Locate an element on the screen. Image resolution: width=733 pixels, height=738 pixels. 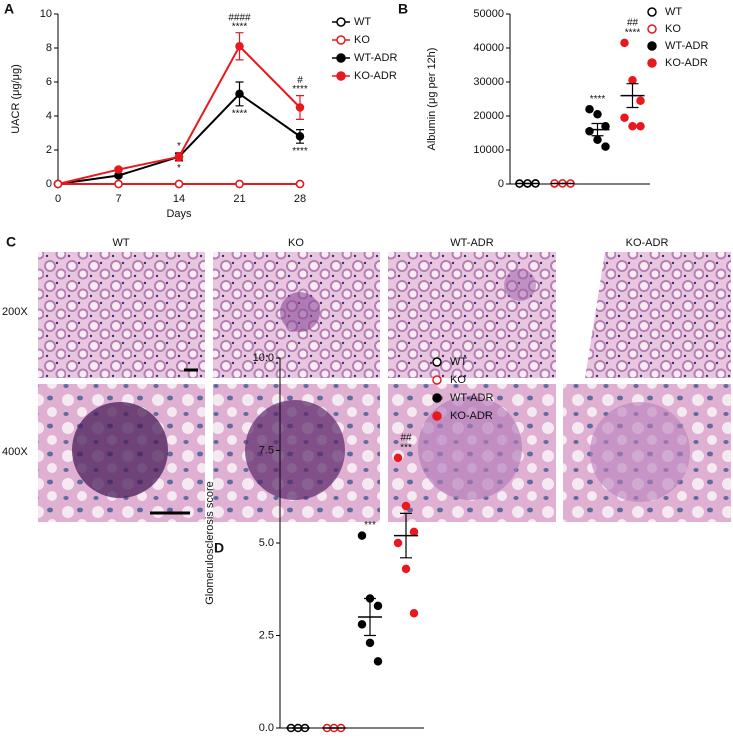
y-tick-label: 2.5 is located at coordinates (266, 635).